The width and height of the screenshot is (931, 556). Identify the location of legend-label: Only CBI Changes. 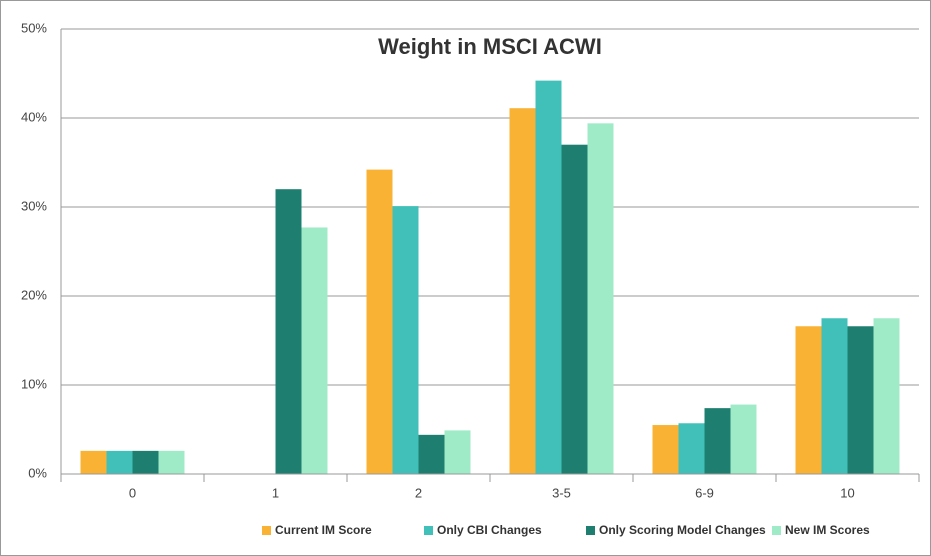
(489, 530).